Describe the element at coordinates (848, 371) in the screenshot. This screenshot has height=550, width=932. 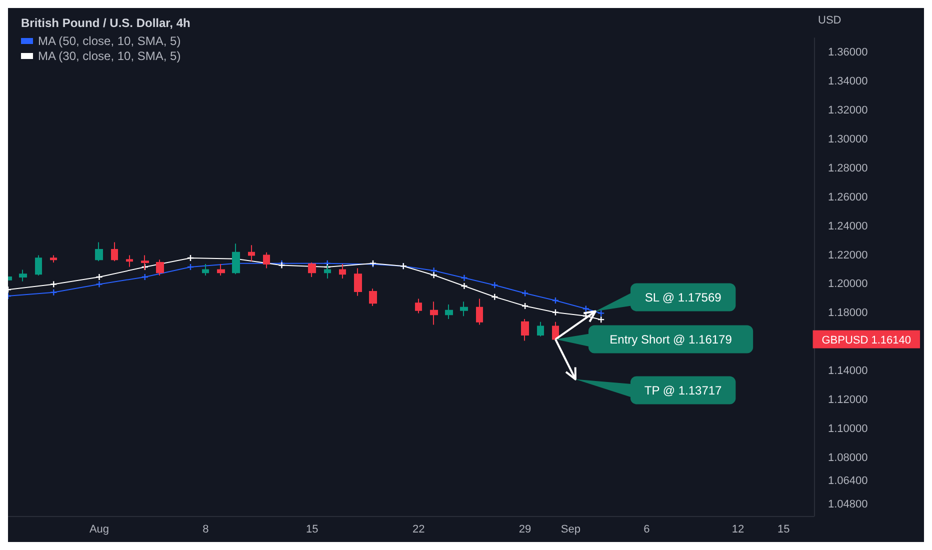
I see `y-tick-label: 1.14000` at that location.